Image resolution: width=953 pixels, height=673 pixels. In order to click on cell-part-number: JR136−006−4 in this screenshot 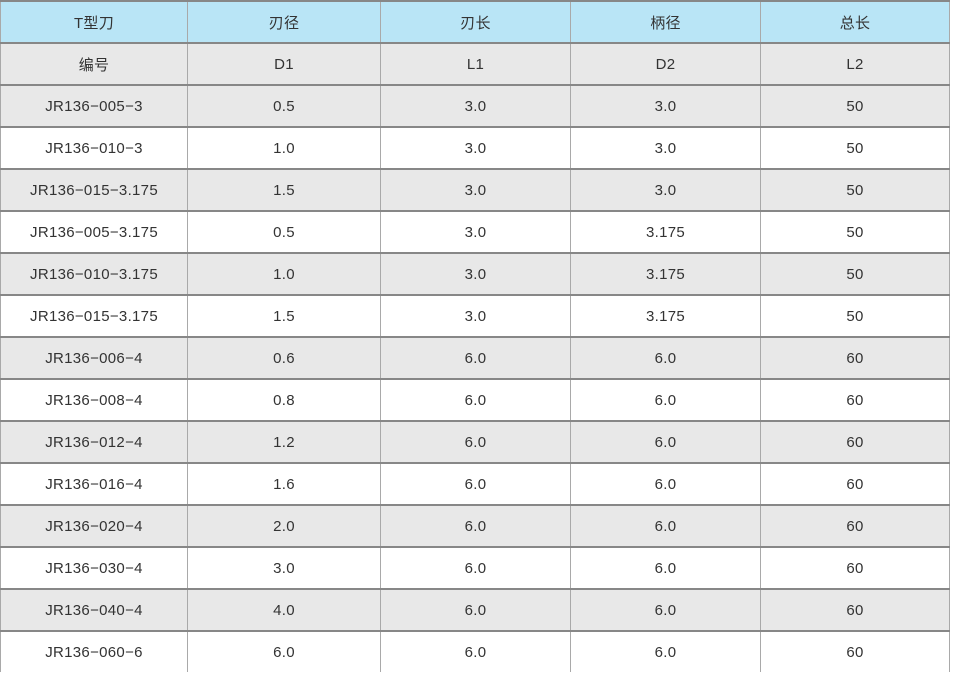, I will do `click(94, 358)`.